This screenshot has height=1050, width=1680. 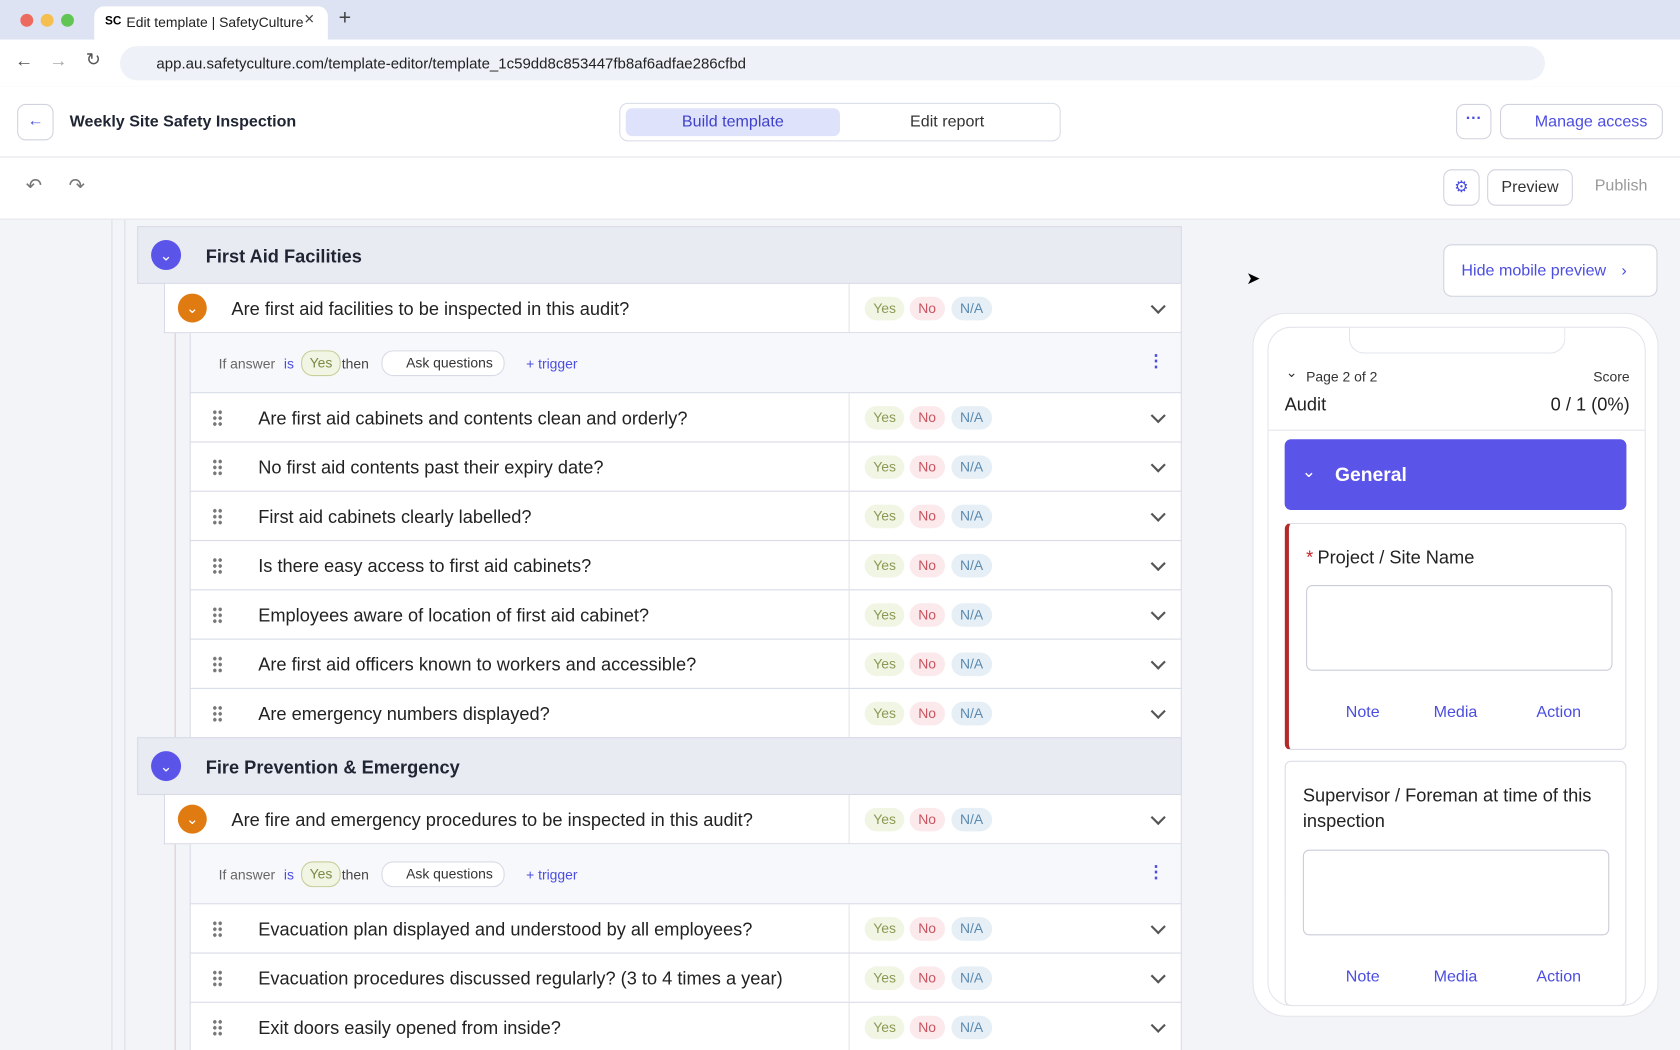 I want to click on hide-preview-label: Hide mobile preview, so click(x=1534, y=270).